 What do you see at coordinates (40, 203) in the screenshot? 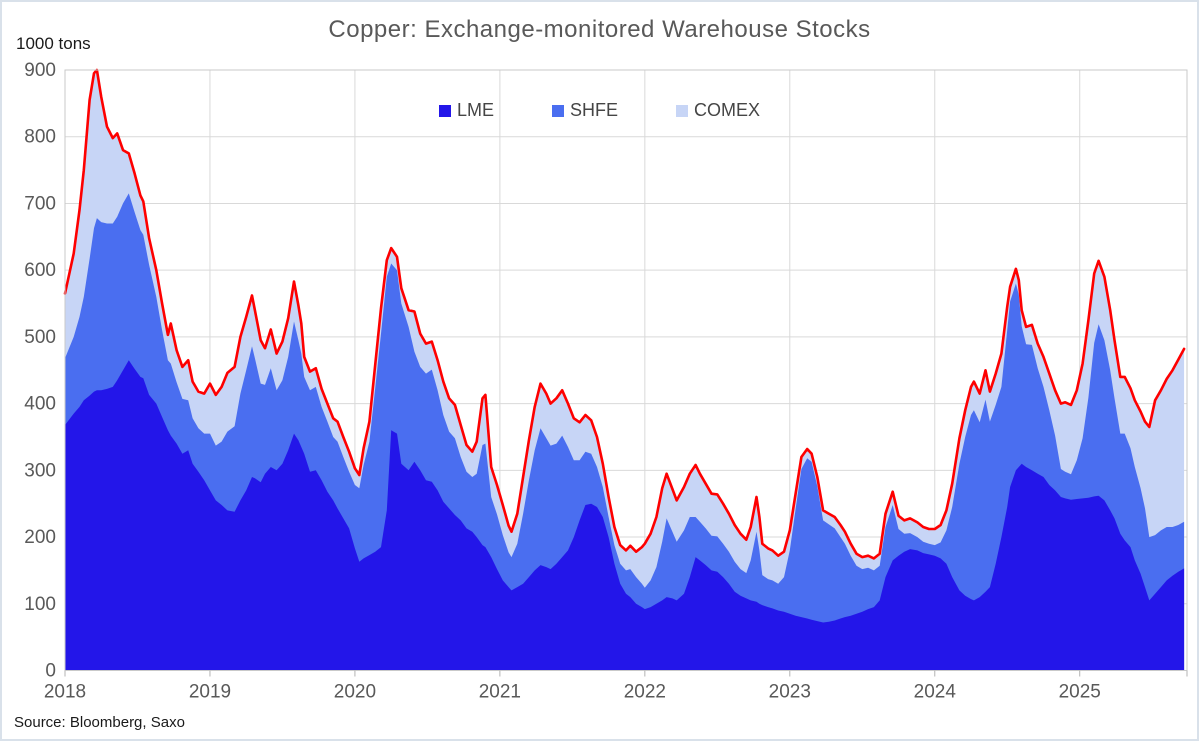
I see `y-tick-label: 700` at bounding box center [40, 203].